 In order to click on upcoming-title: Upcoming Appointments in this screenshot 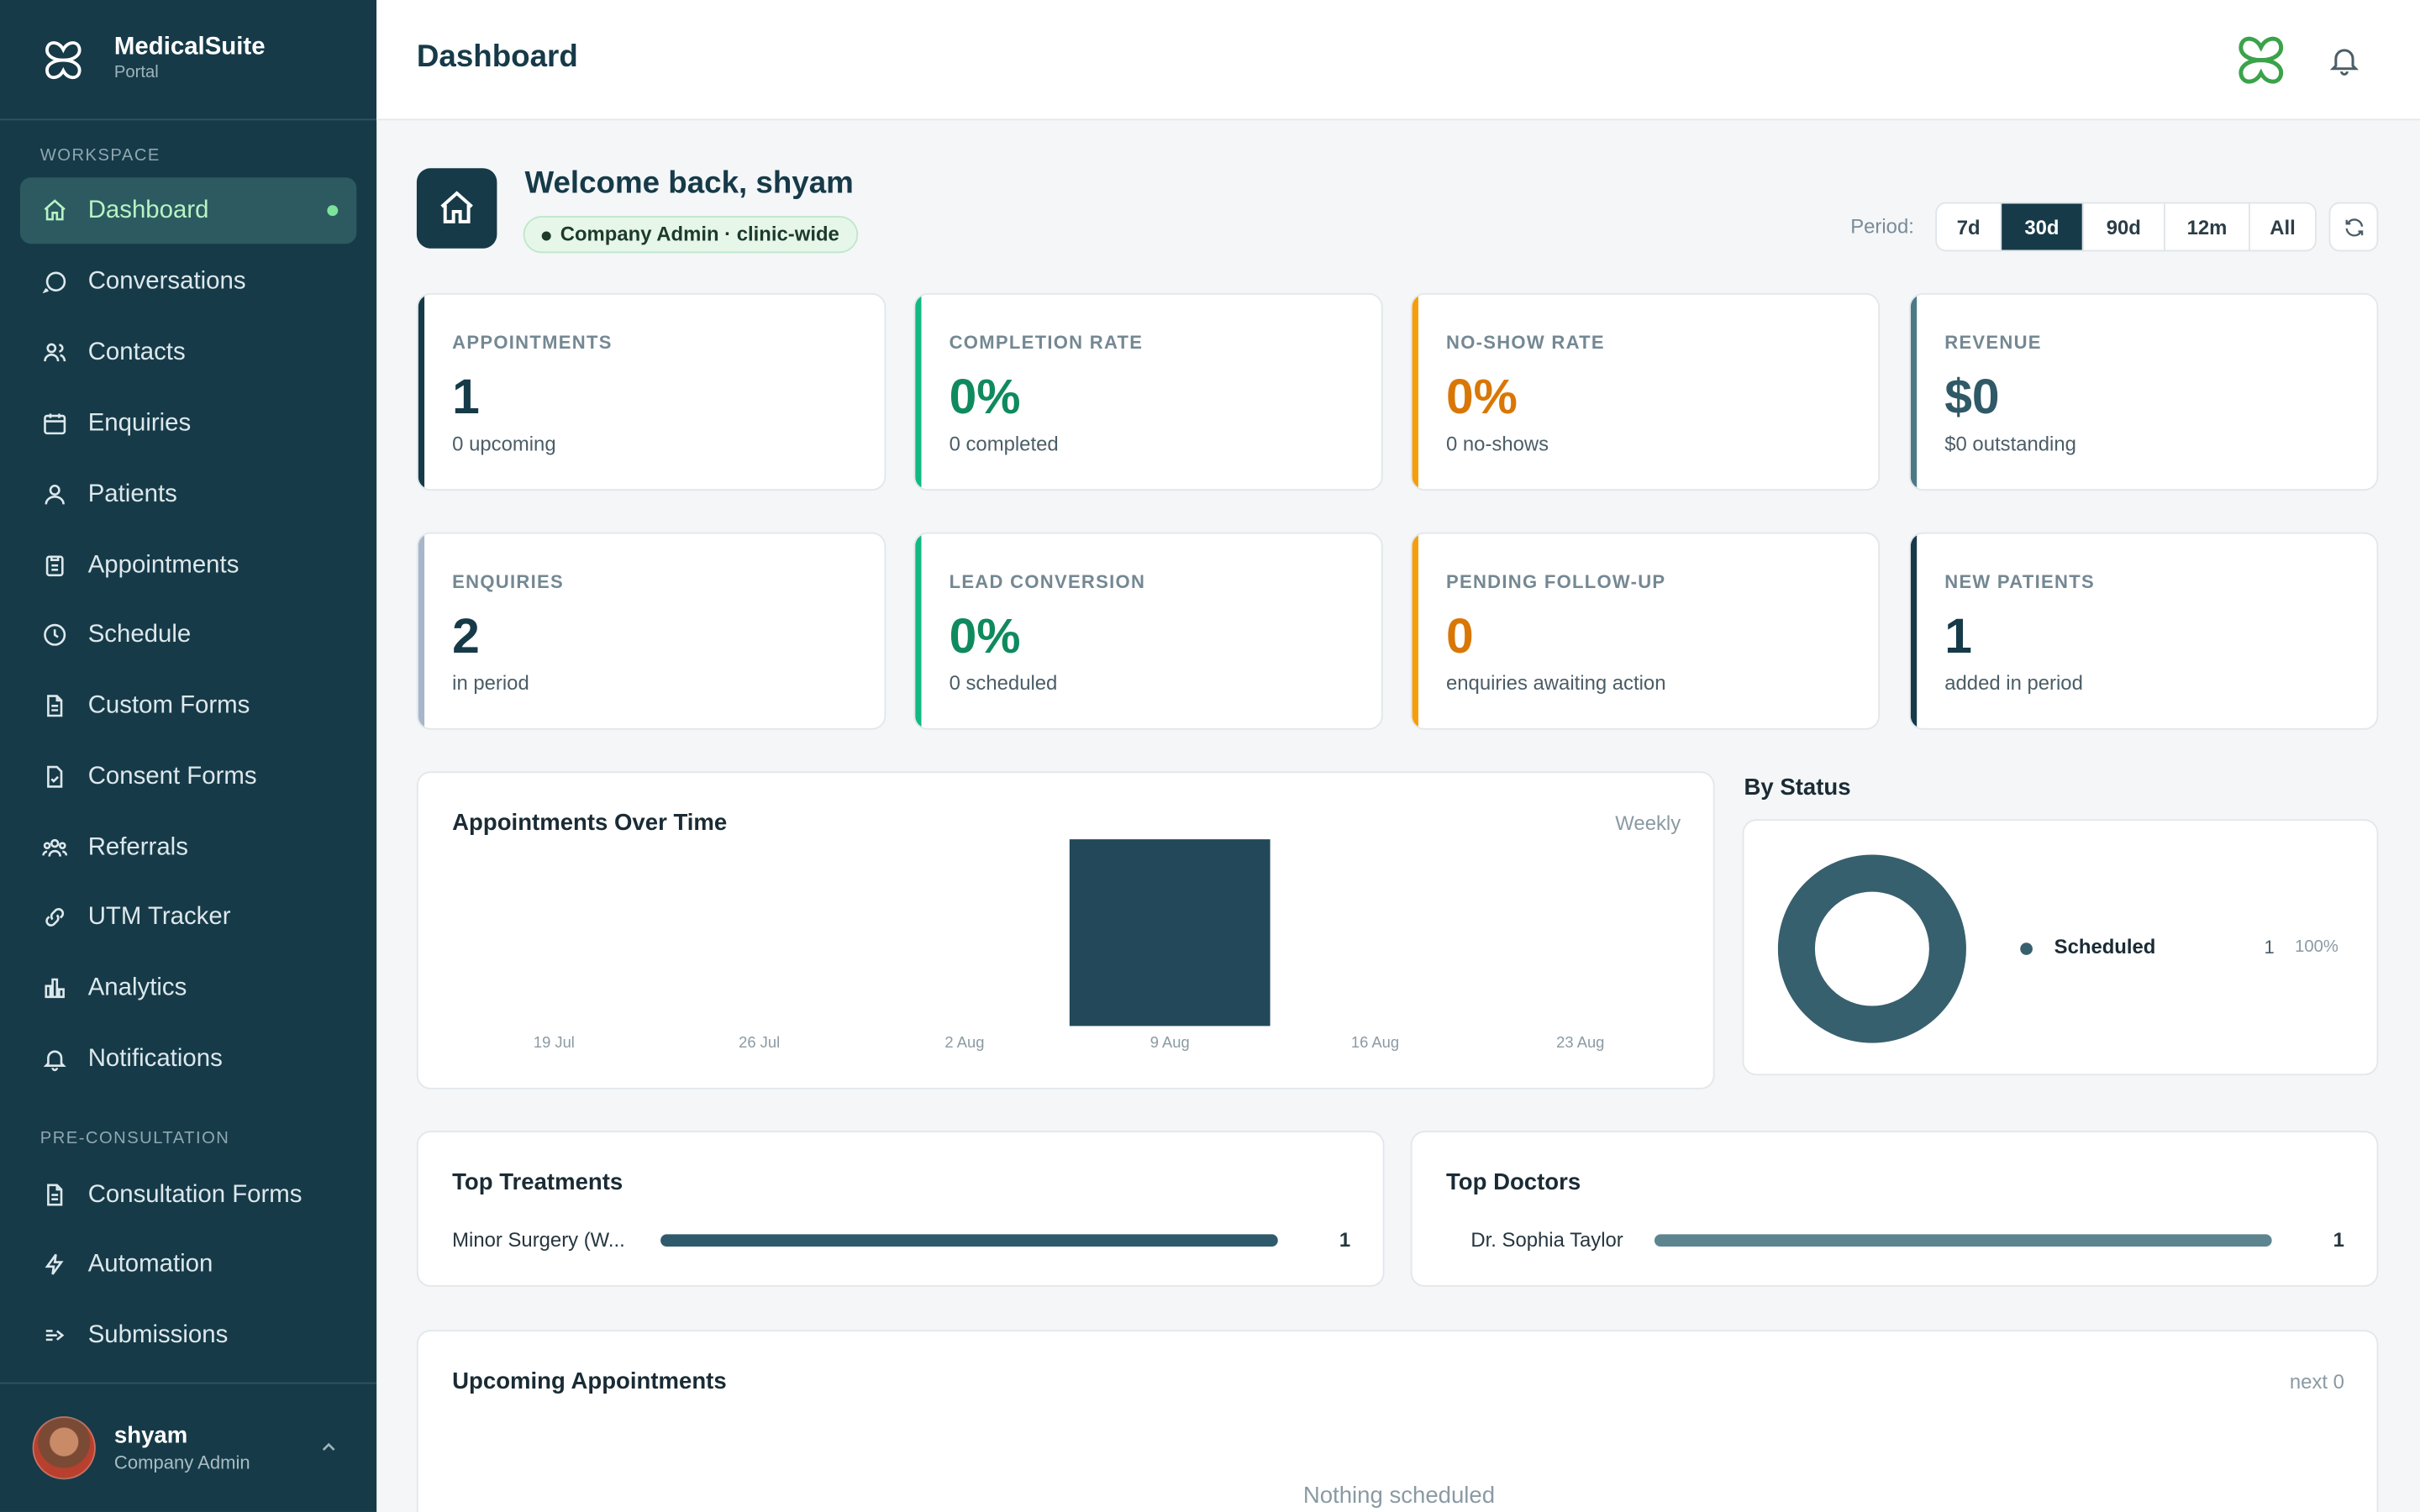, I will do `click(589, 1381)`.